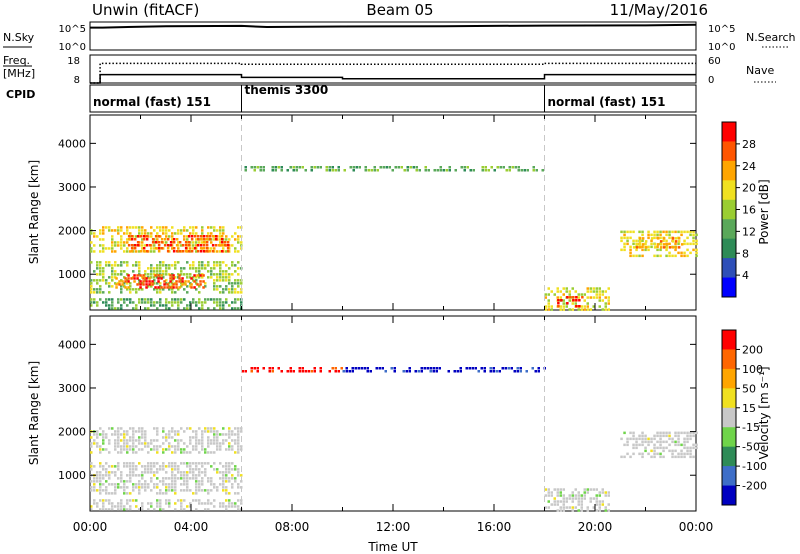 Image resolution: width=800 pixels, height=554 pixels. What do you see at coordinates (696, 527) in the screenshot?
I see `x-tick-label: 00:00` at bounding box center [696, 527].